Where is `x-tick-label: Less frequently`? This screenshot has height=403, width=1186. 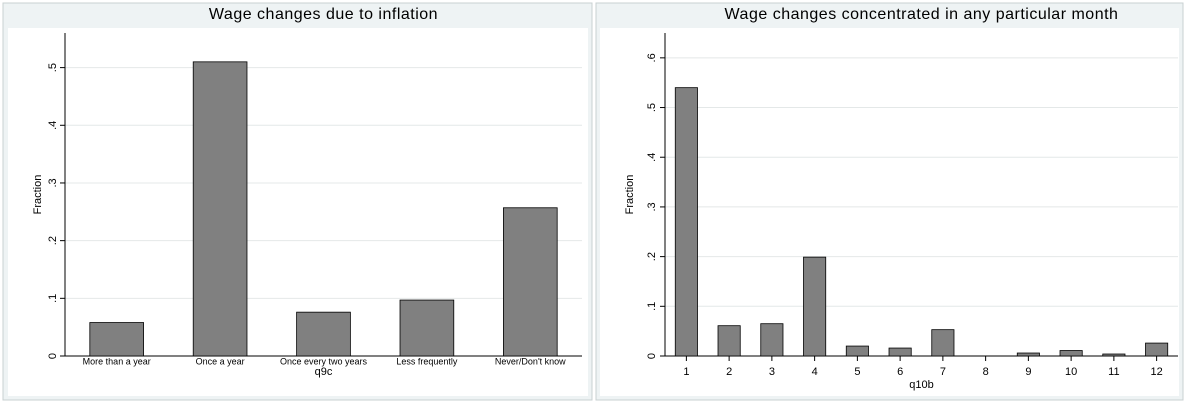 x-tick-label: Less frequently is located at coordinates (427, 361).